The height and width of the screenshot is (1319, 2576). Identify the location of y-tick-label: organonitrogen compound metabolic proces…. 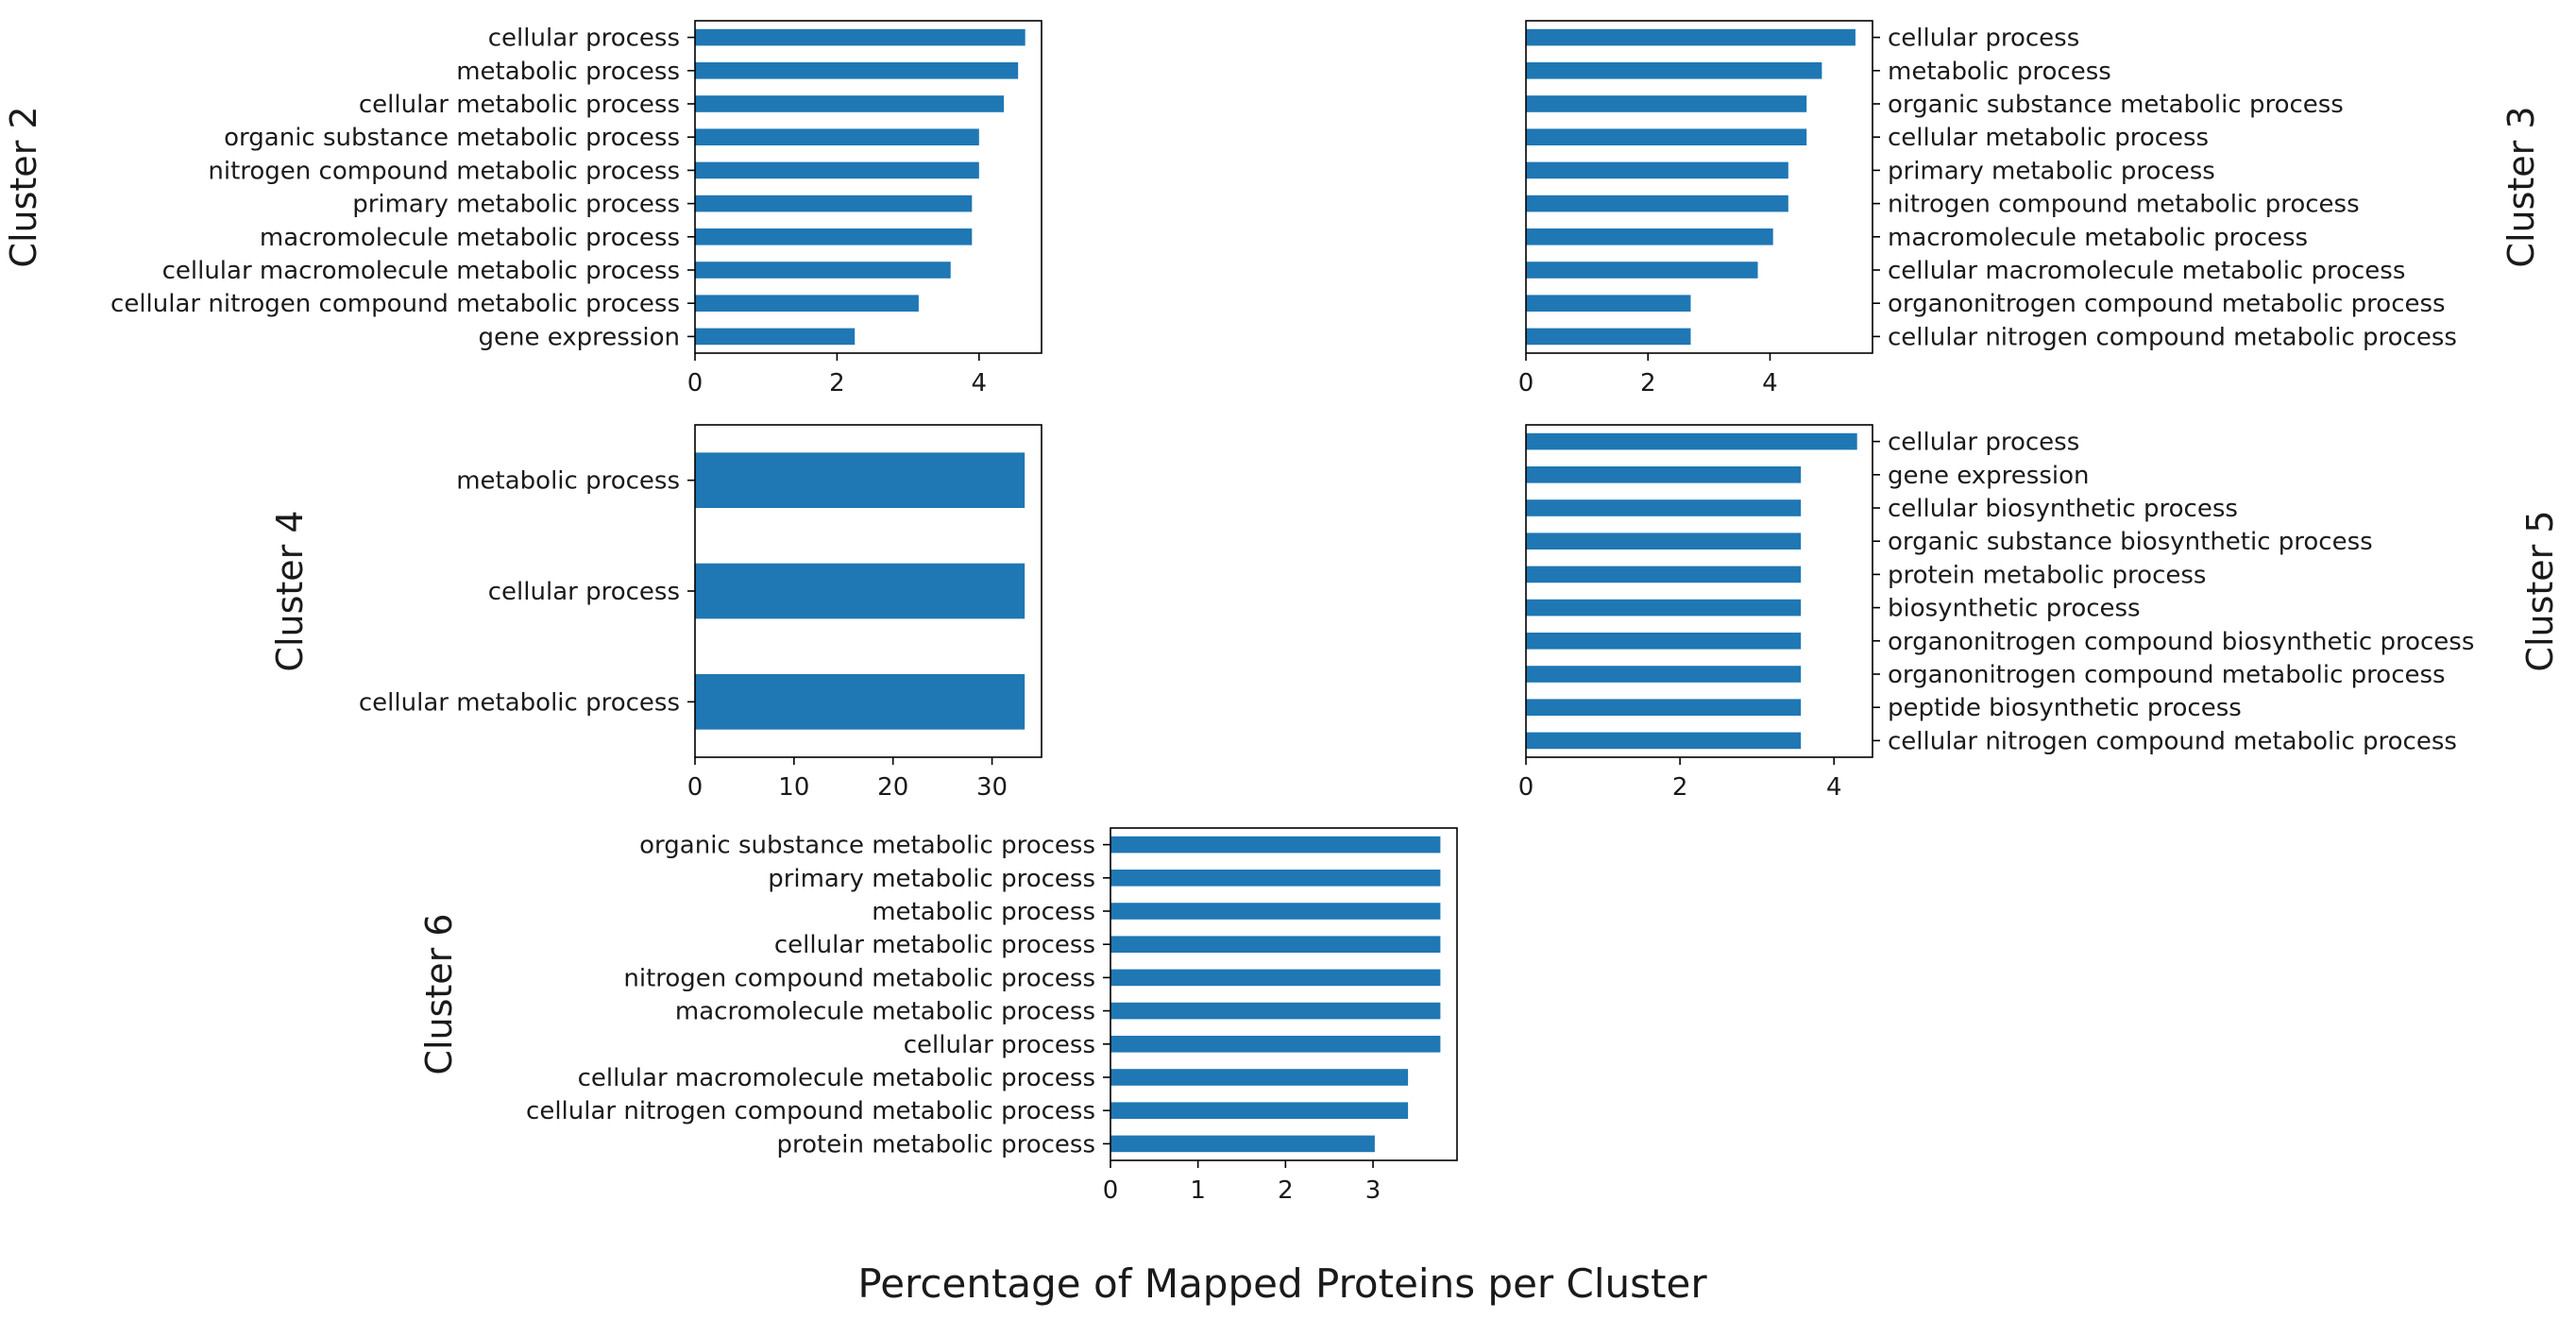
(2167, 304).